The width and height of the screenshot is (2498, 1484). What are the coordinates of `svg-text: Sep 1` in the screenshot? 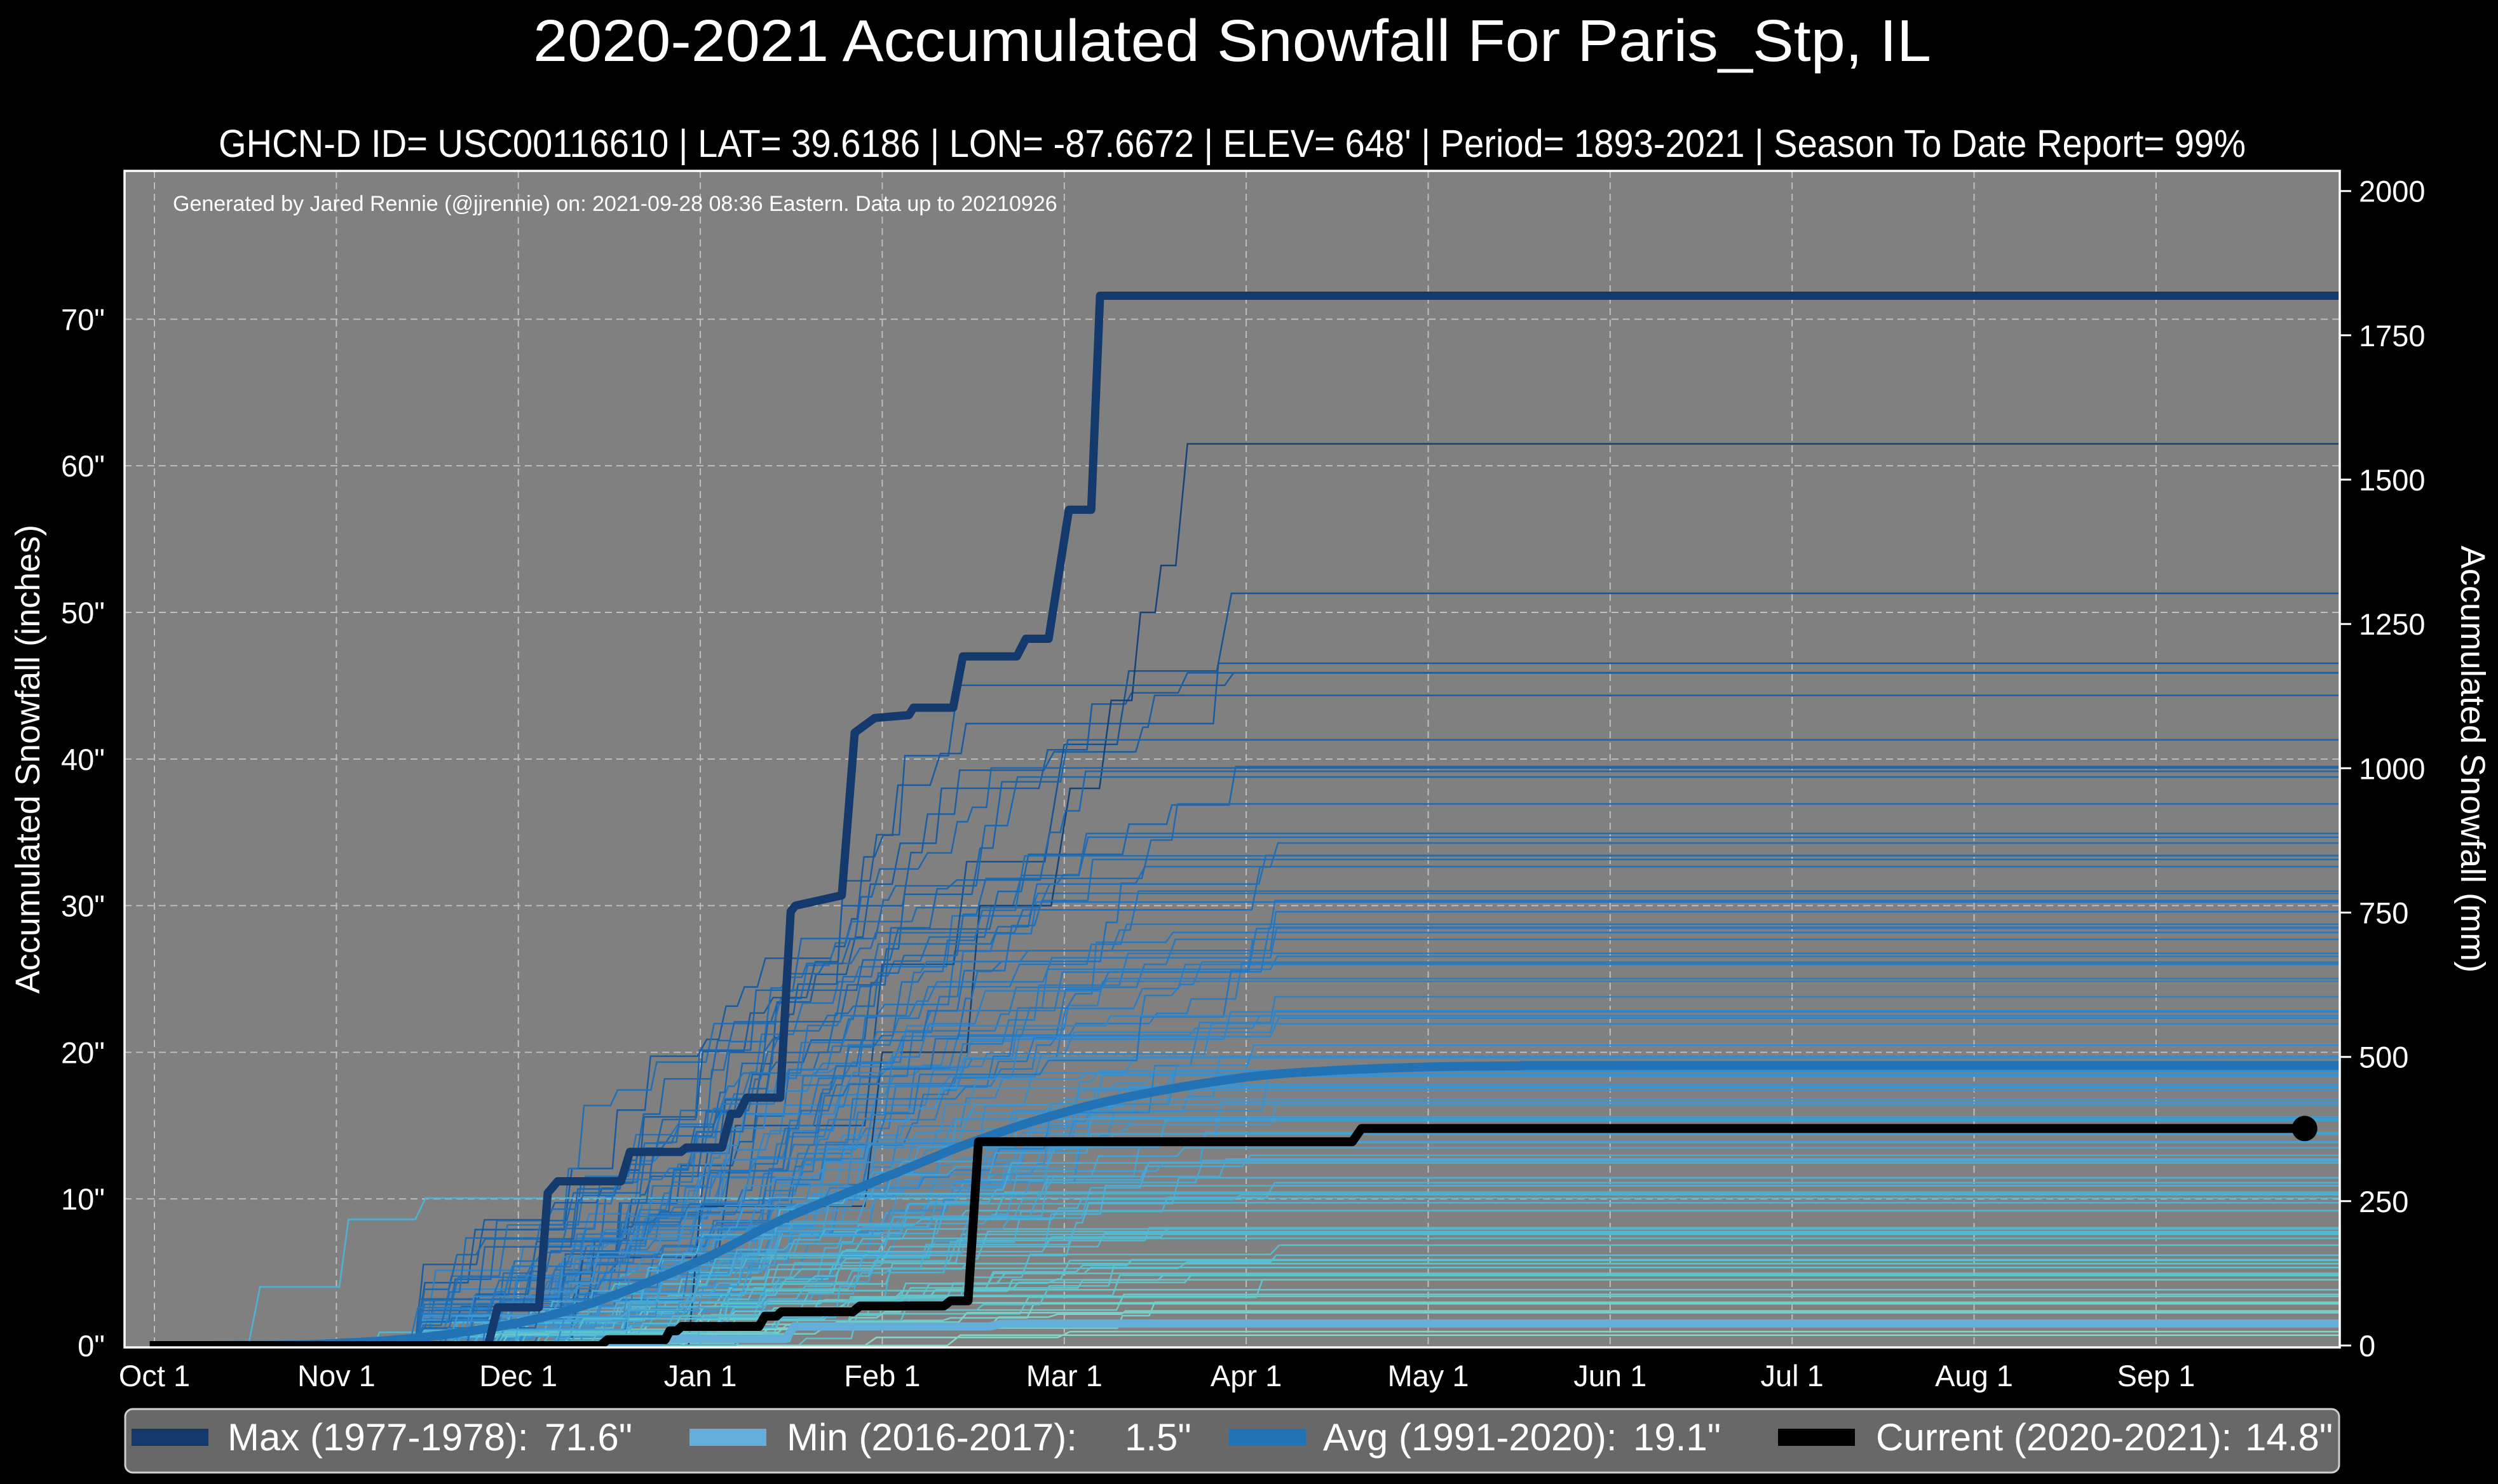 It's located at (2156, 1376).